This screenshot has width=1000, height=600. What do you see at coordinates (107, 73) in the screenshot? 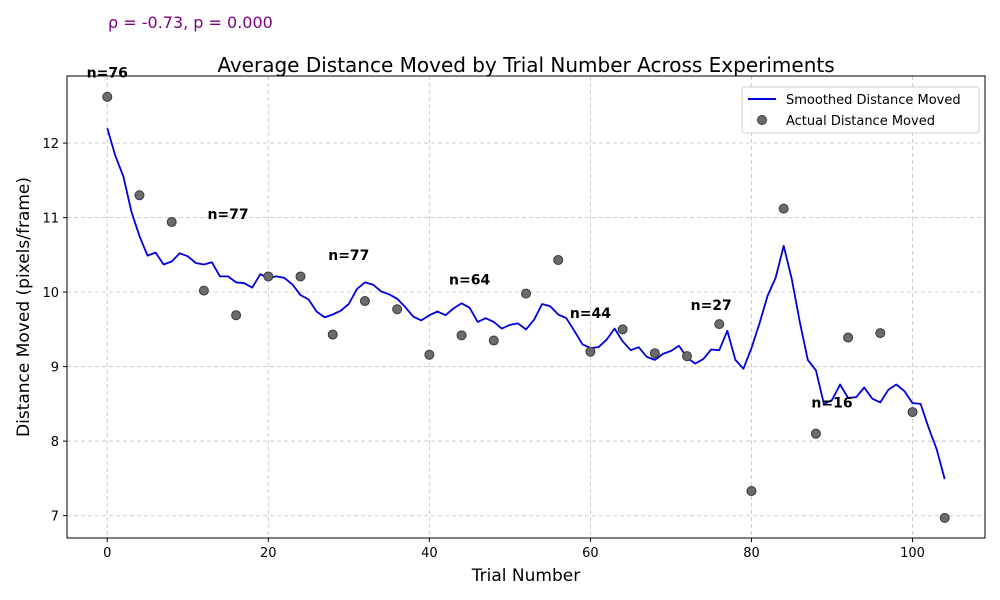
I see `sample-size-label: n=76` at bounding box center [107, 73].